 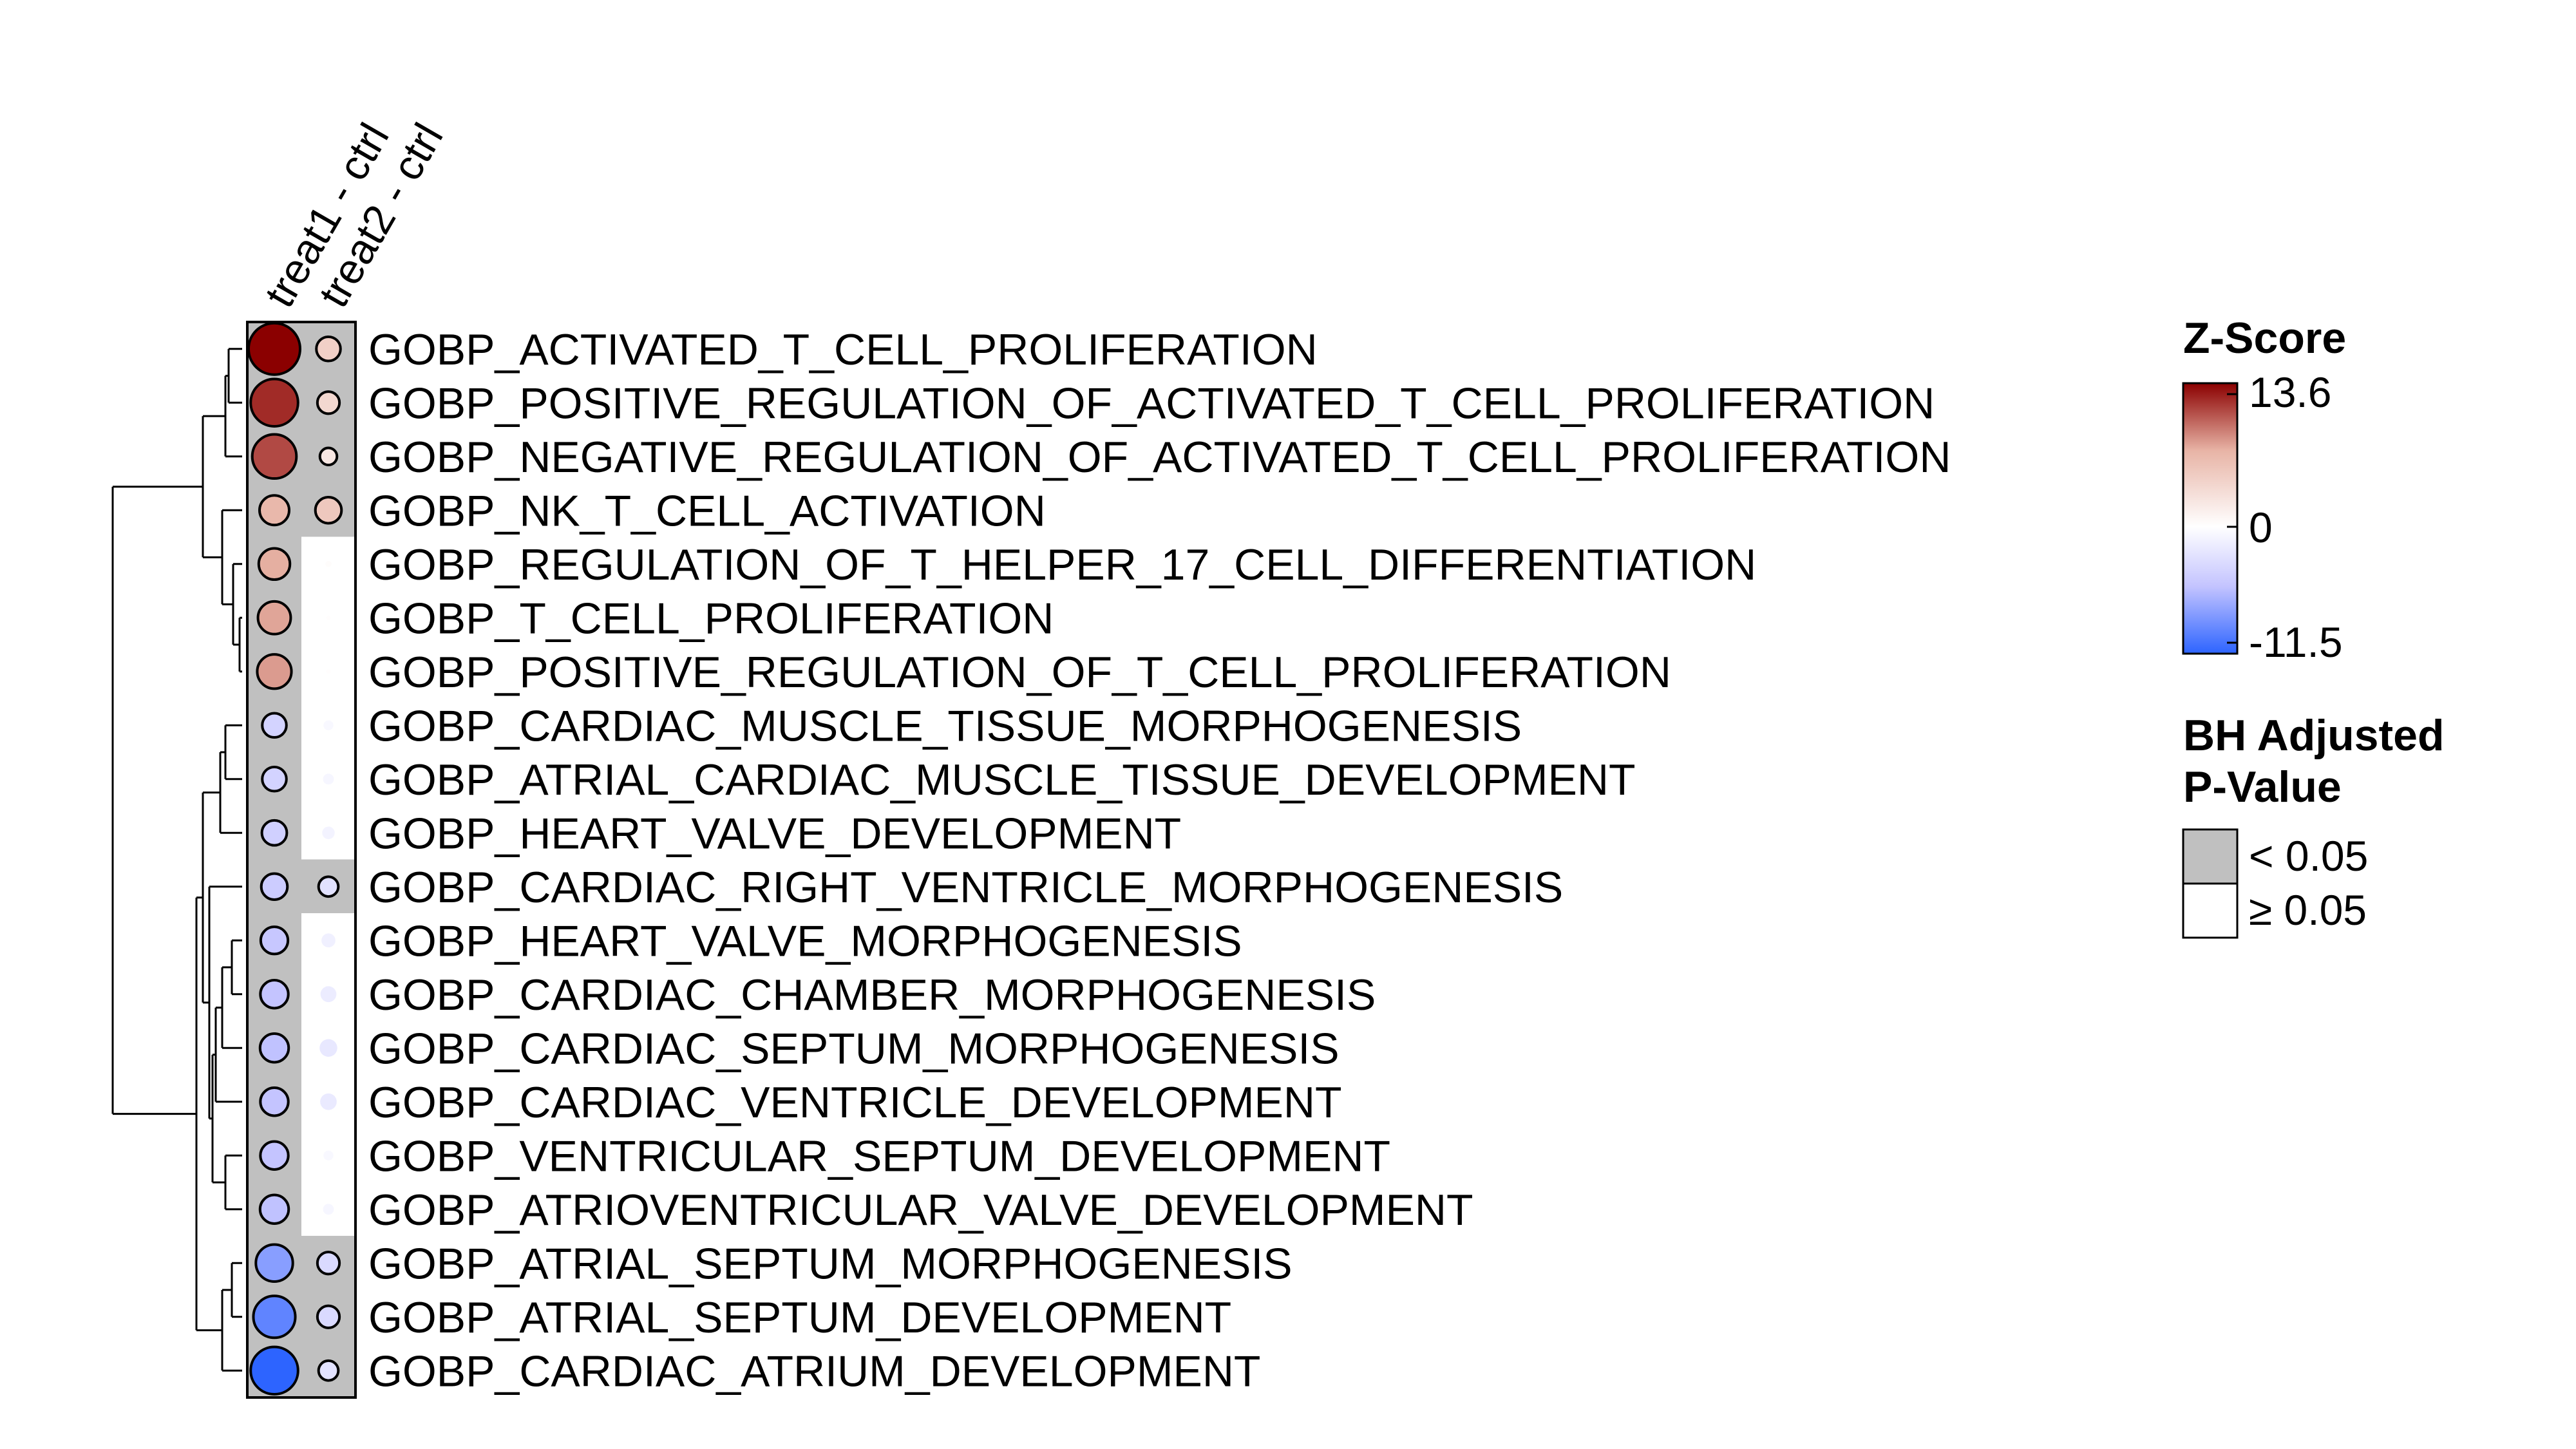 I want to click on heatmap-border, so click(x=301, y=860).